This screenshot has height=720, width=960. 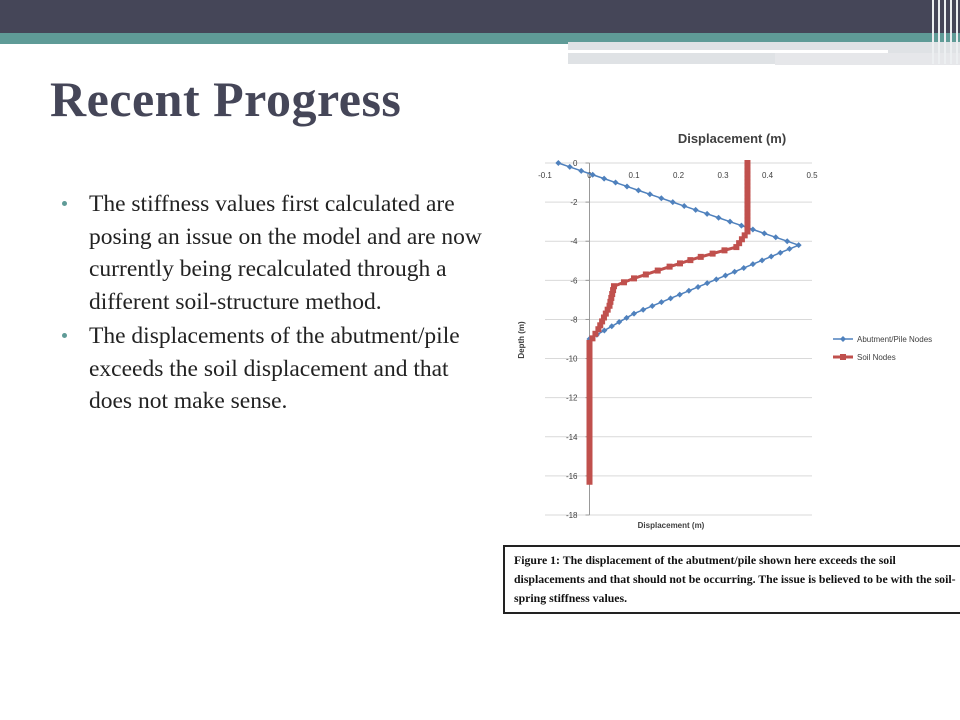 I want to click on legend-label: Abutment/Pile Nodes, so click(x=894, y=339).